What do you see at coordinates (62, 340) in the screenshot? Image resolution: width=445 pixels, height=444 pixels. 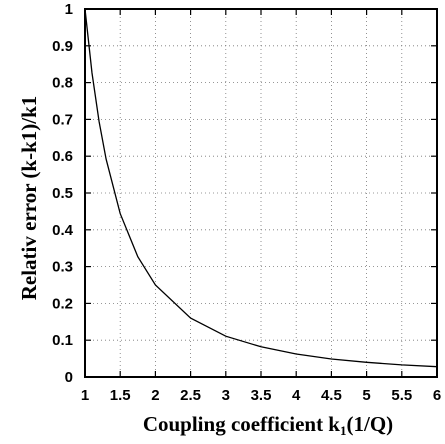 I see `y-tick-label: 0.1` at bounding box center [62, 340].